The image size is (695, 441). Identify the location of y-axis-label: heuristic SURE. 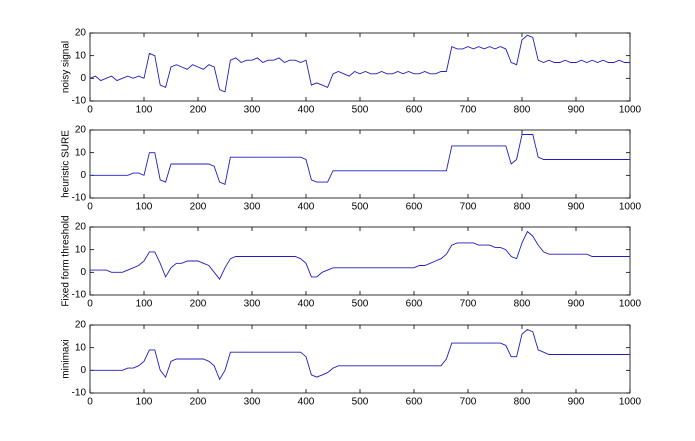
(66, 164).